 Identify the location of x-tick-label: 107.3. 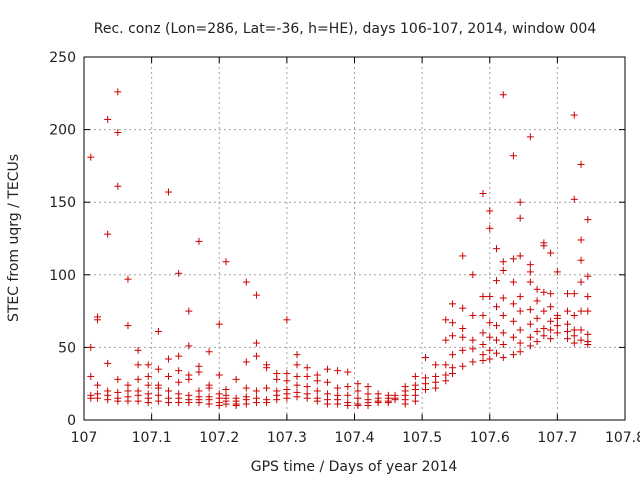
(287, 438).